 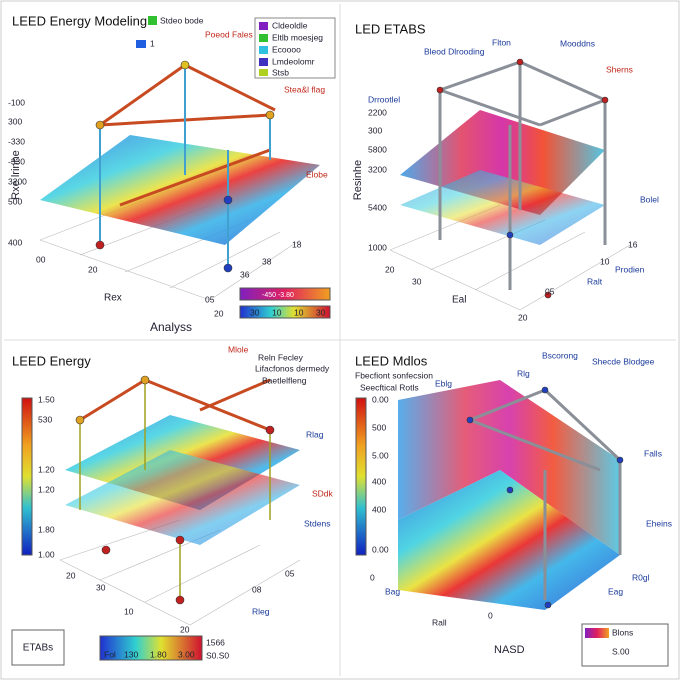 I want to click on columns, so click(x=185, y=166).